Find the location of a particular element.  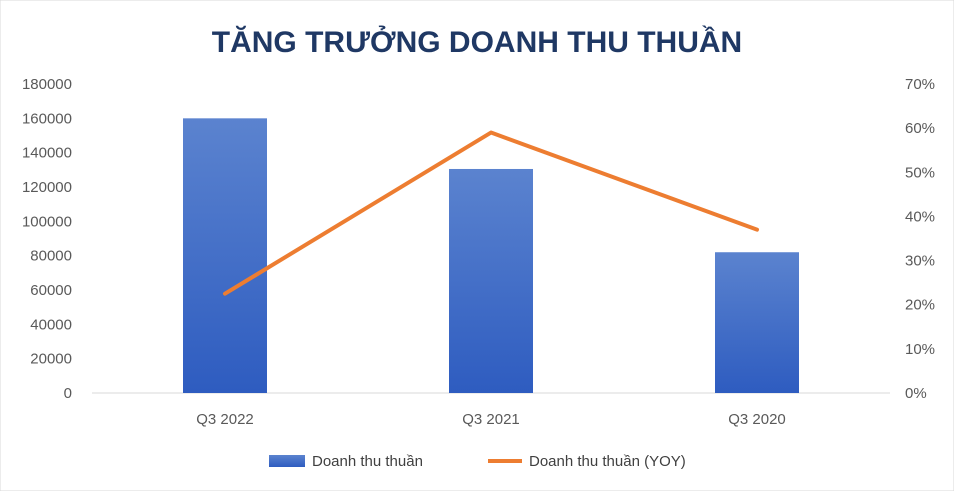

y-left-tick-label: 60000 is located at coordinates (51, 290).